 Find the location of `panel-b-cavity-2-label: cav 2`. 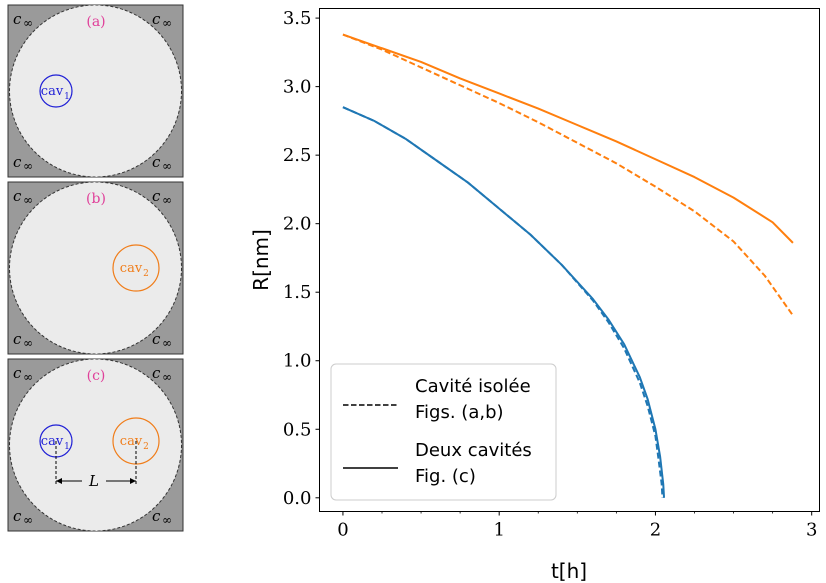

panel-b-cavity-2-label: cav 2 is located at coordinates (134, 270).